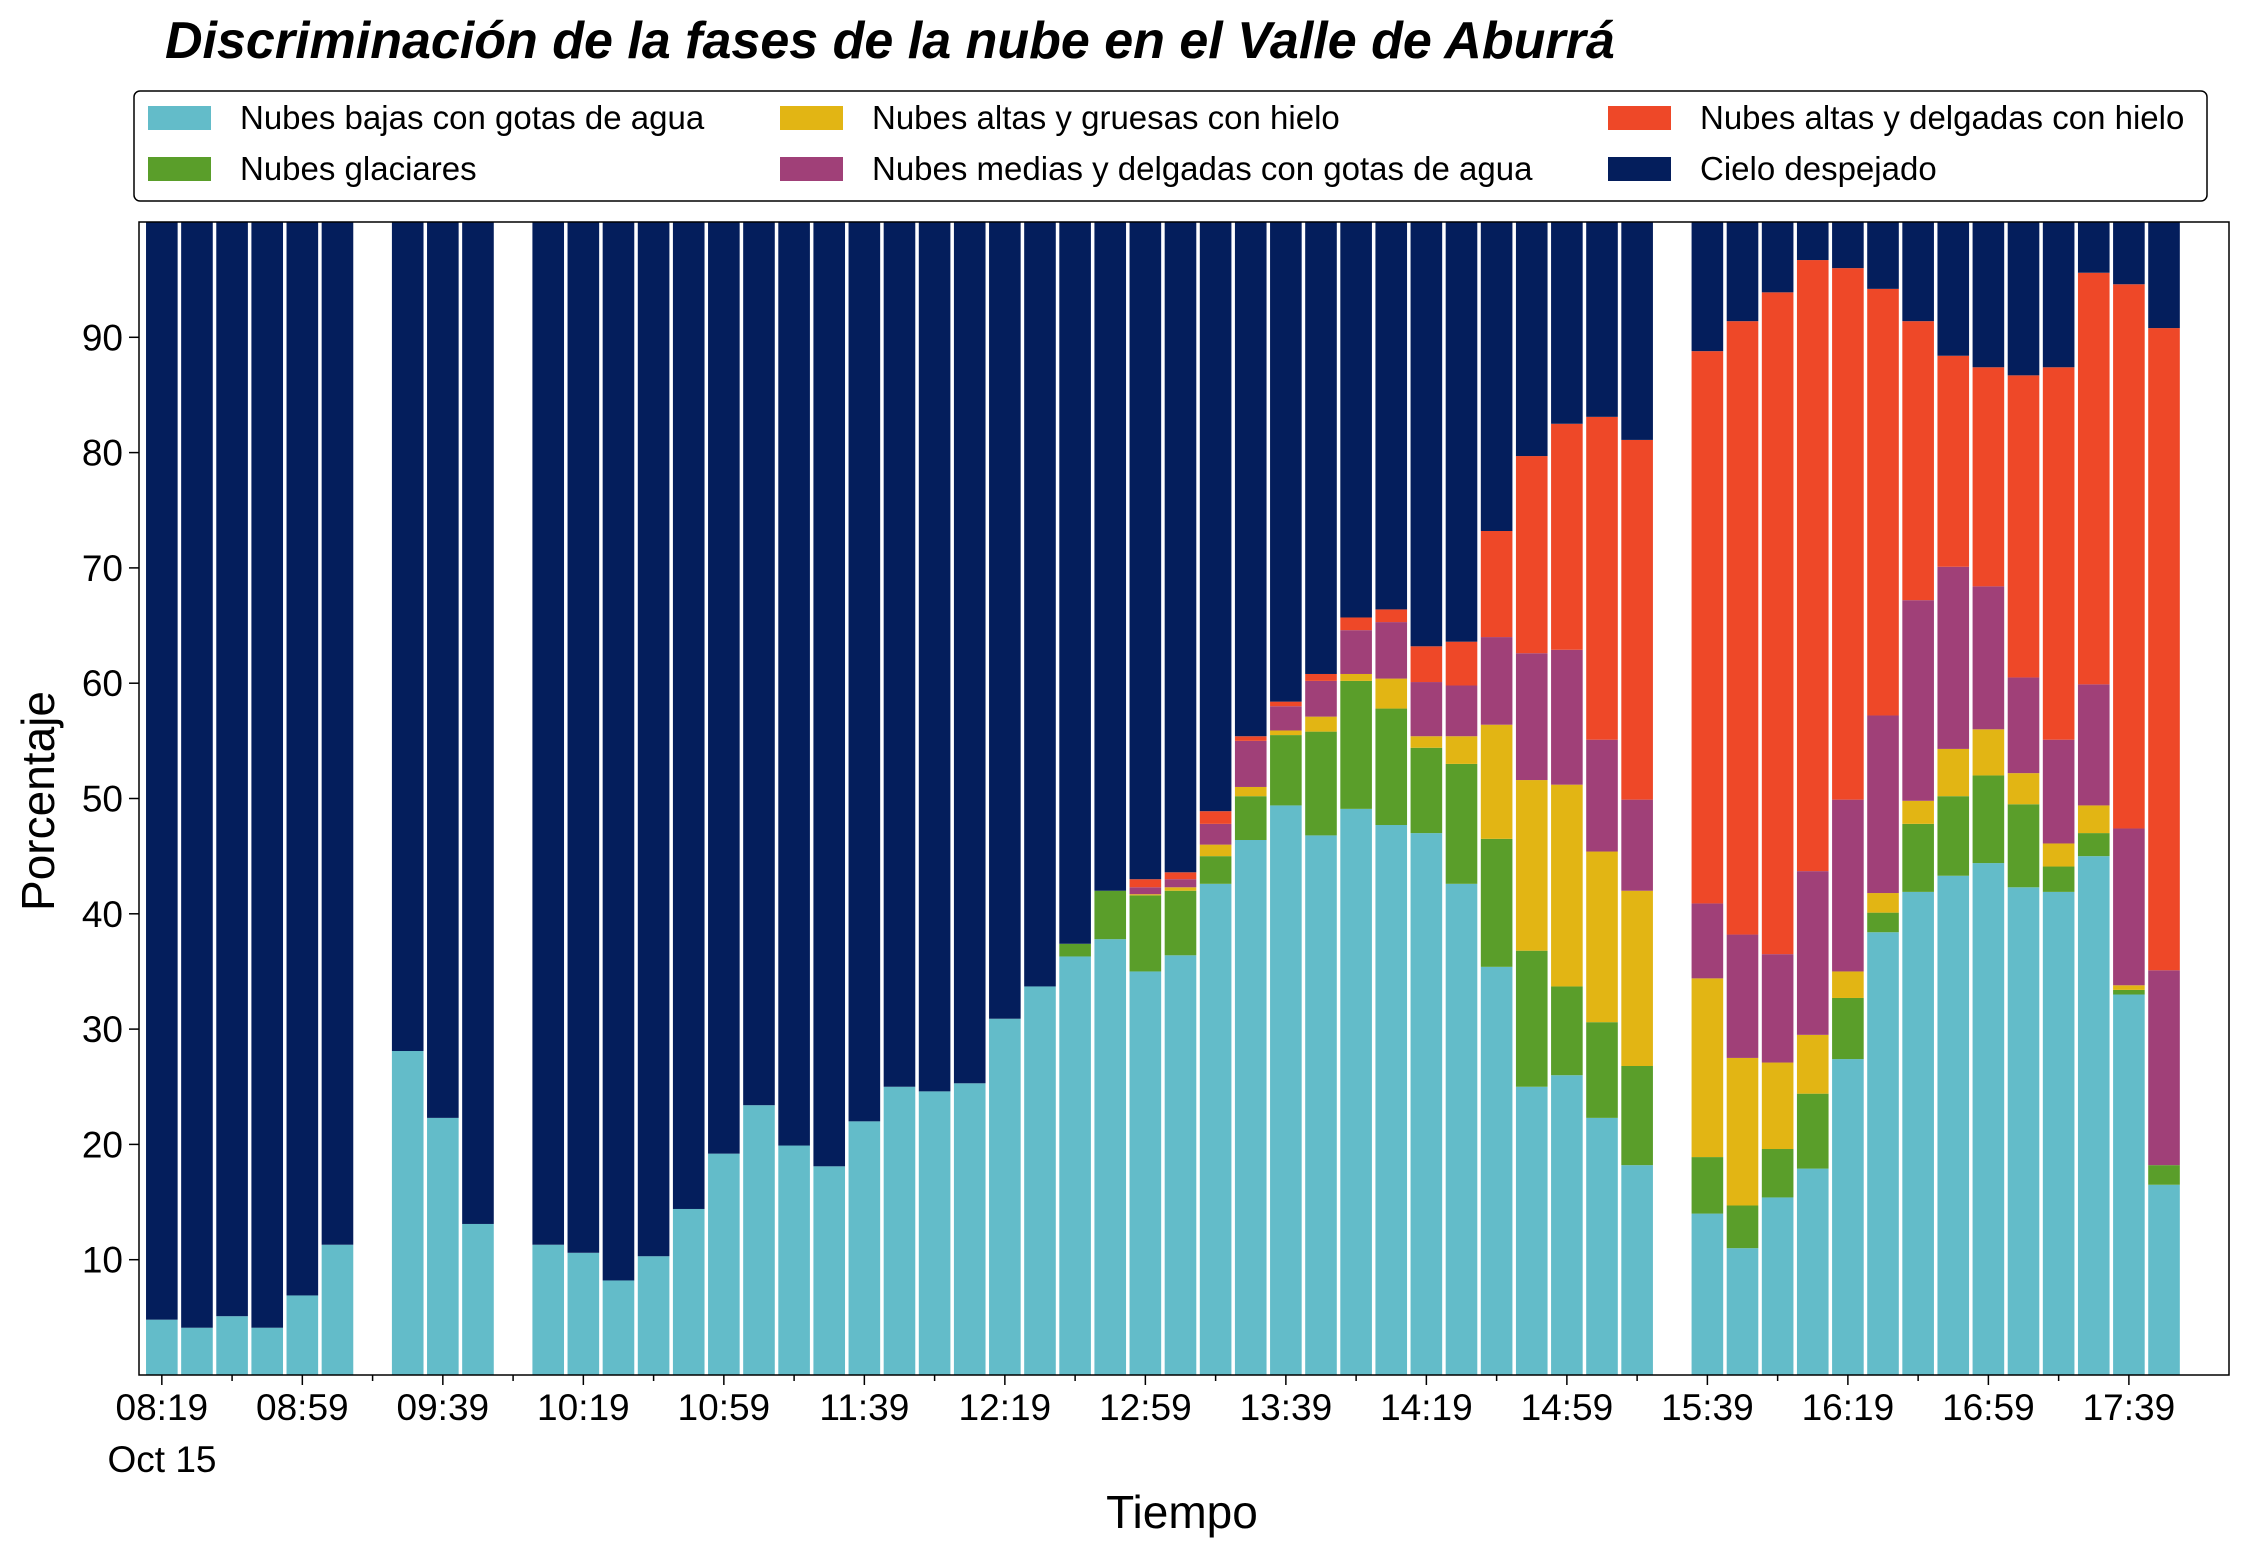 The height and width of the screenshot is (1559, 2244). What do you see at coordinates (102, 1144) in the screenshot?
I see `y-tick-label: 20` at bounding box center [102, 1144].